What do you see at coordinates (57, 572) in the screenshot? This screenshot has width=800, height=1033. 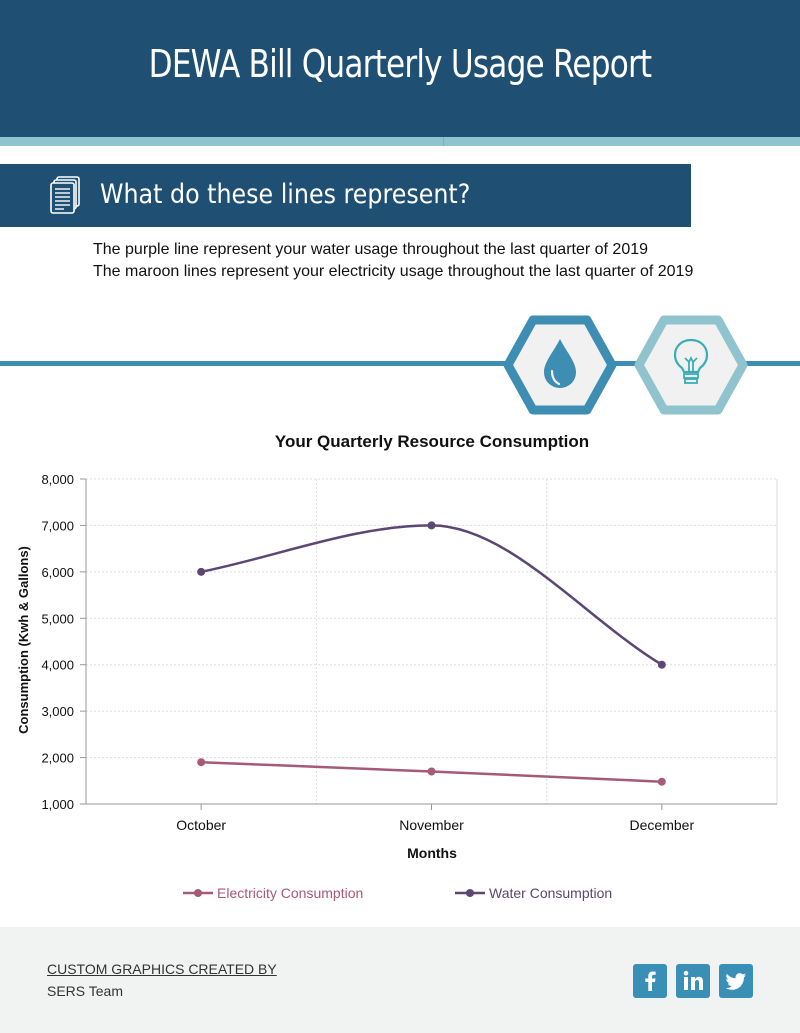 I see `y-tick-label: 6,000` at bounding box center [57, 572].